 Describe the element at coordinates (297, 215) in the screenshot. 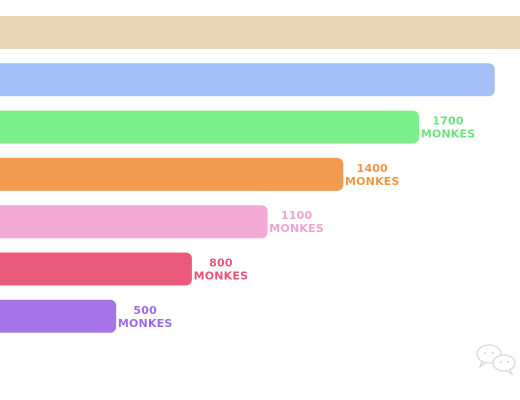

I see `bar-value-label: 1100` at that location.